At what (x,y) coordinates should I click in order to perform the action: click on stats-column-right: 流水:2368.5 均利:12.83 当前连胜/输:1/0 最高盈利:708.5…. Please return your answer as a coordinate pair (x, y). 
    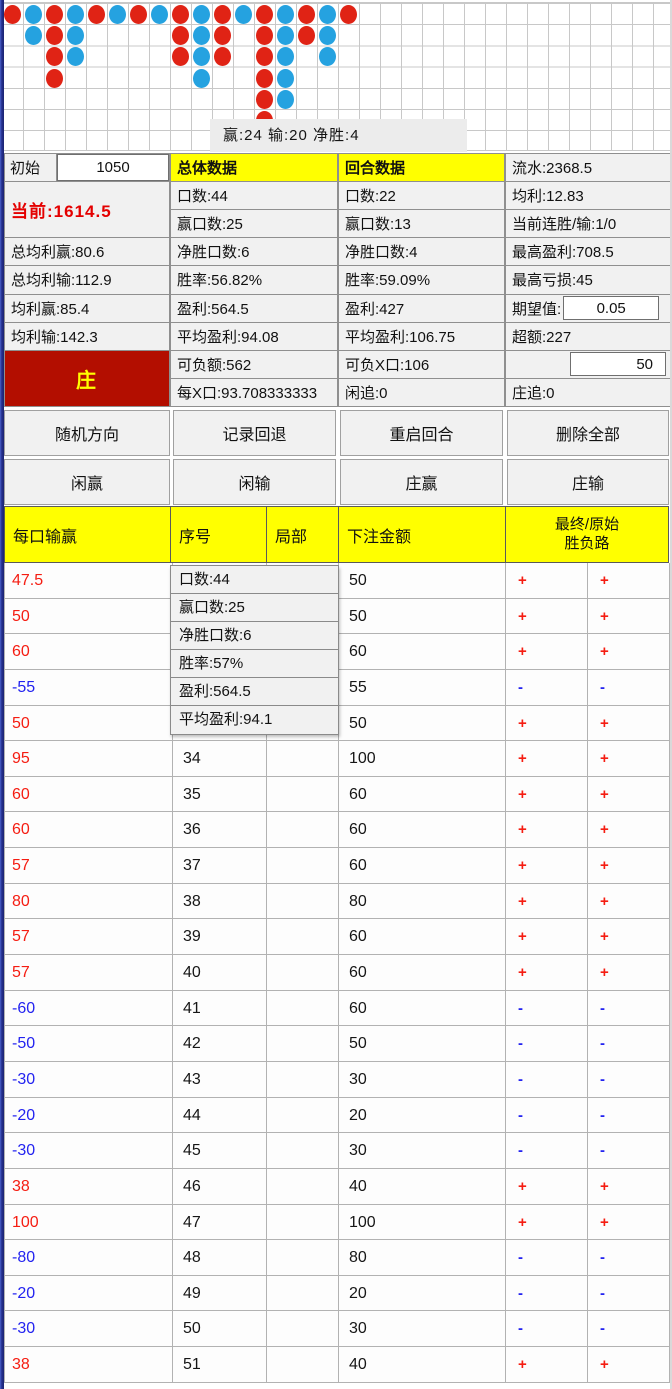
    Looking at the image, I should click on (588, 280).